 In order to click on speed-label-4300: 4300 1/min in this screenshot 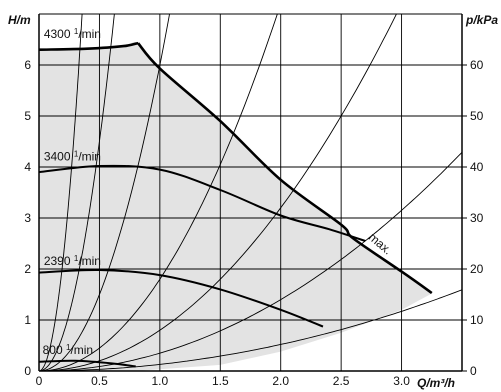, I will do `click(72, 34)`.